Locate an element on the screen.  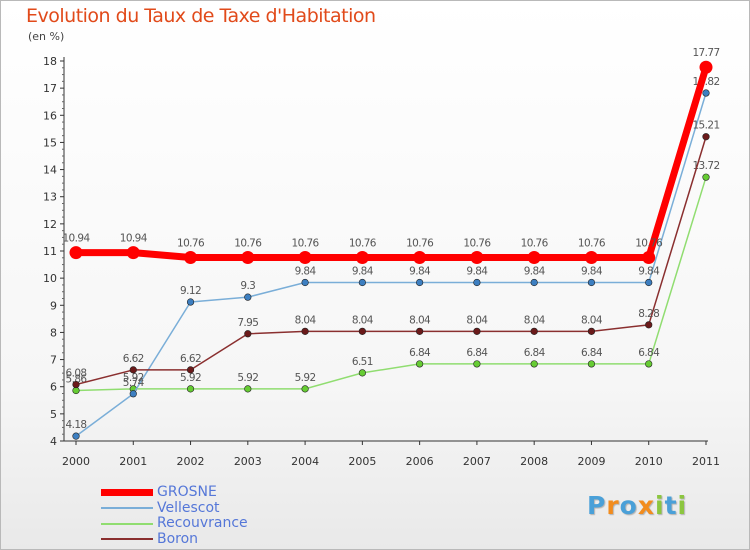
chart-legend: GROSNE Vellescot Recouvrance Boron is located at coordinates (174, 515).